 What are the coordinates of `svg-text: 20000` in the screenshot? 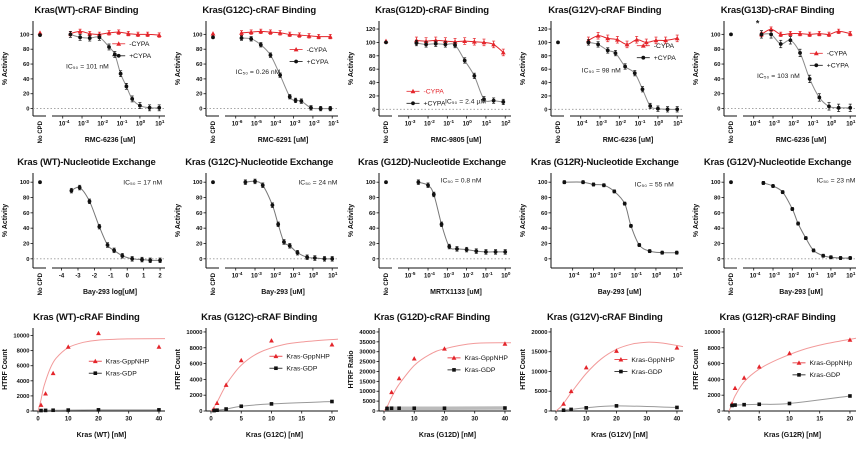 It's located at (540, 333).